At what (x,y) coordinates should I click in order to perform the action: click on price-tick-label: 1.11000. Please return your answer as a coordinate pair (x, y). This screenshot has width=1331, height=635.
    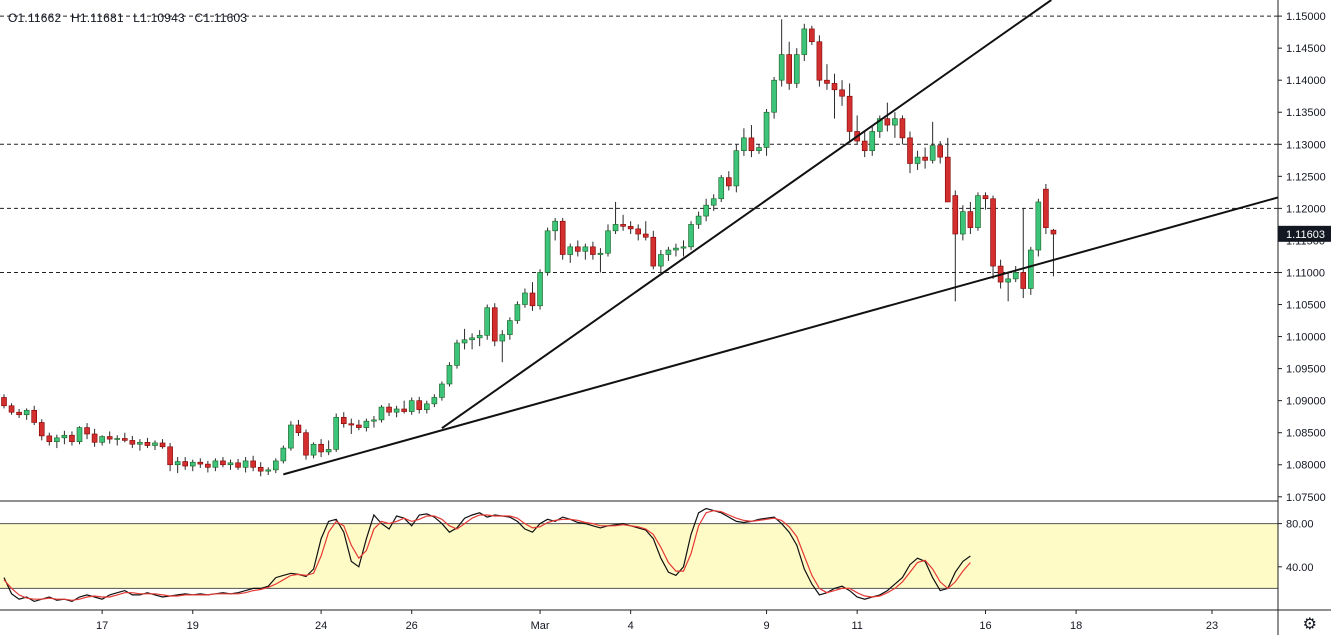
    Looking at the image, I should click on (1305, 273).